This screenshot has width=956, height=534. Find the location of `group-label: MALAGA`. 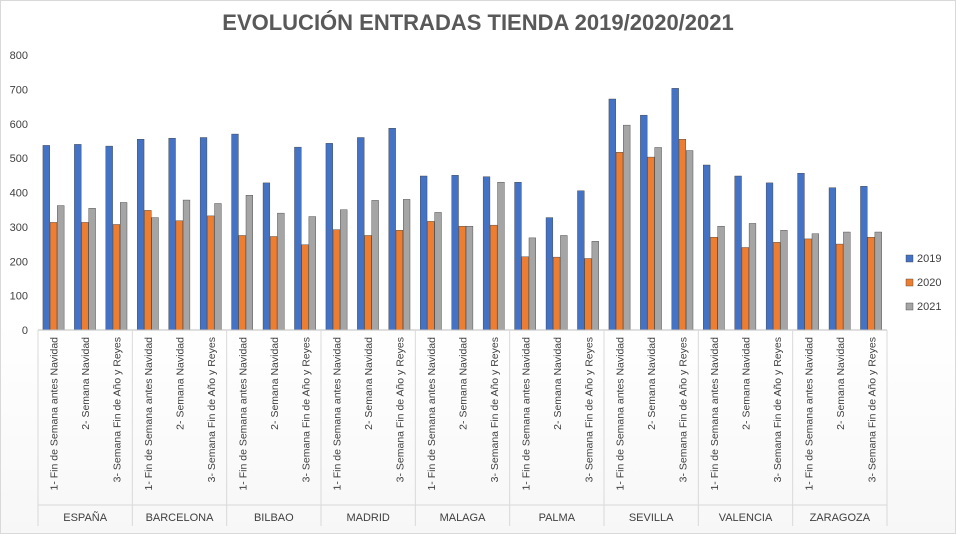

group-label: MALAGA is located at coordinates (463, 518).